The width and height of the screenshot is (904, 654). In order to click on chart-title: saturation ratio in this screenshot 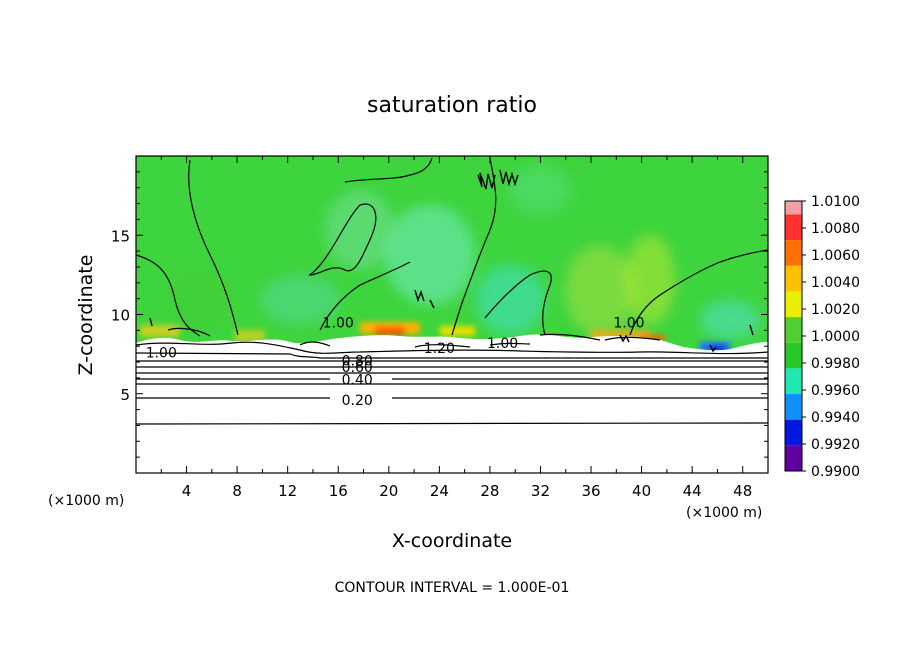, I will do `click(452, 105)`.